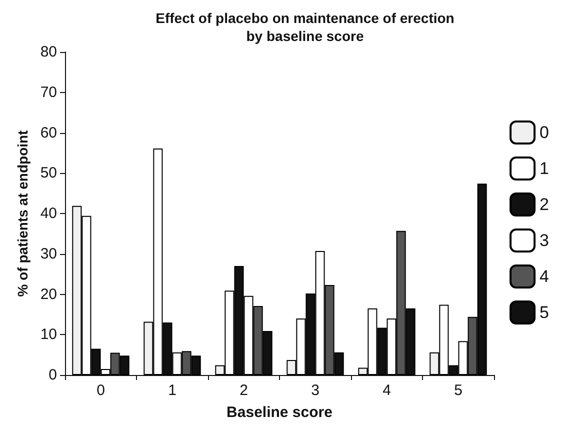 This screenshot has width=564, height=445. I want to click on legend-label: 3, so click(545, 240).